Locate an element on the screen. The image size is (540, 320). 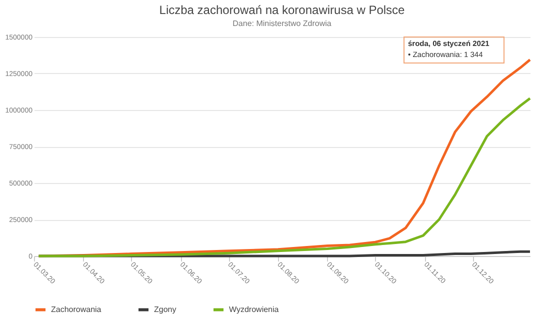
legend-label: Zgony is located at coordinates (165, 309).